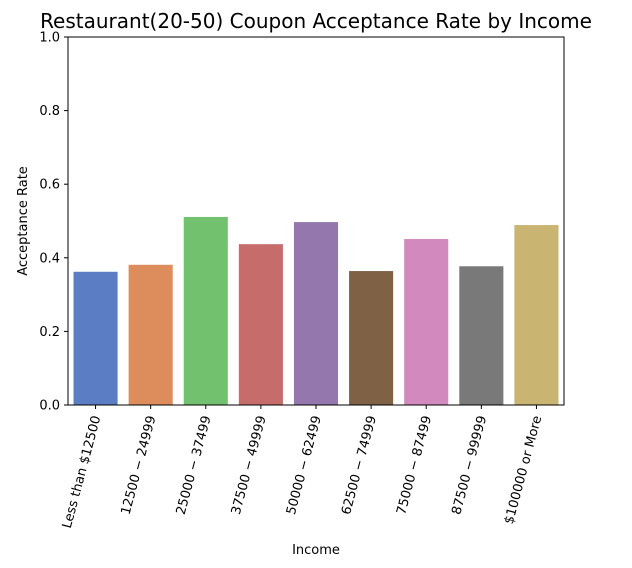 This screenshot has width=632, height=568. Describe the element at coordinates (469, 465) in the screenshot. I see `x-tick-label: 87500 − 99999` at that location.